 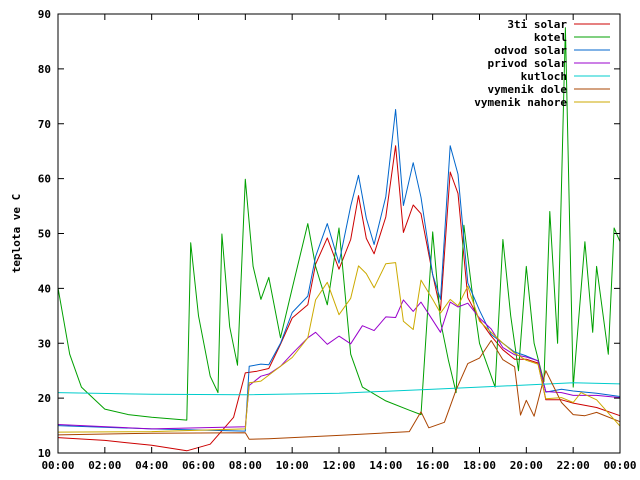 I want to click on x-tick-label: 16:00, so click(x=432, y=465).